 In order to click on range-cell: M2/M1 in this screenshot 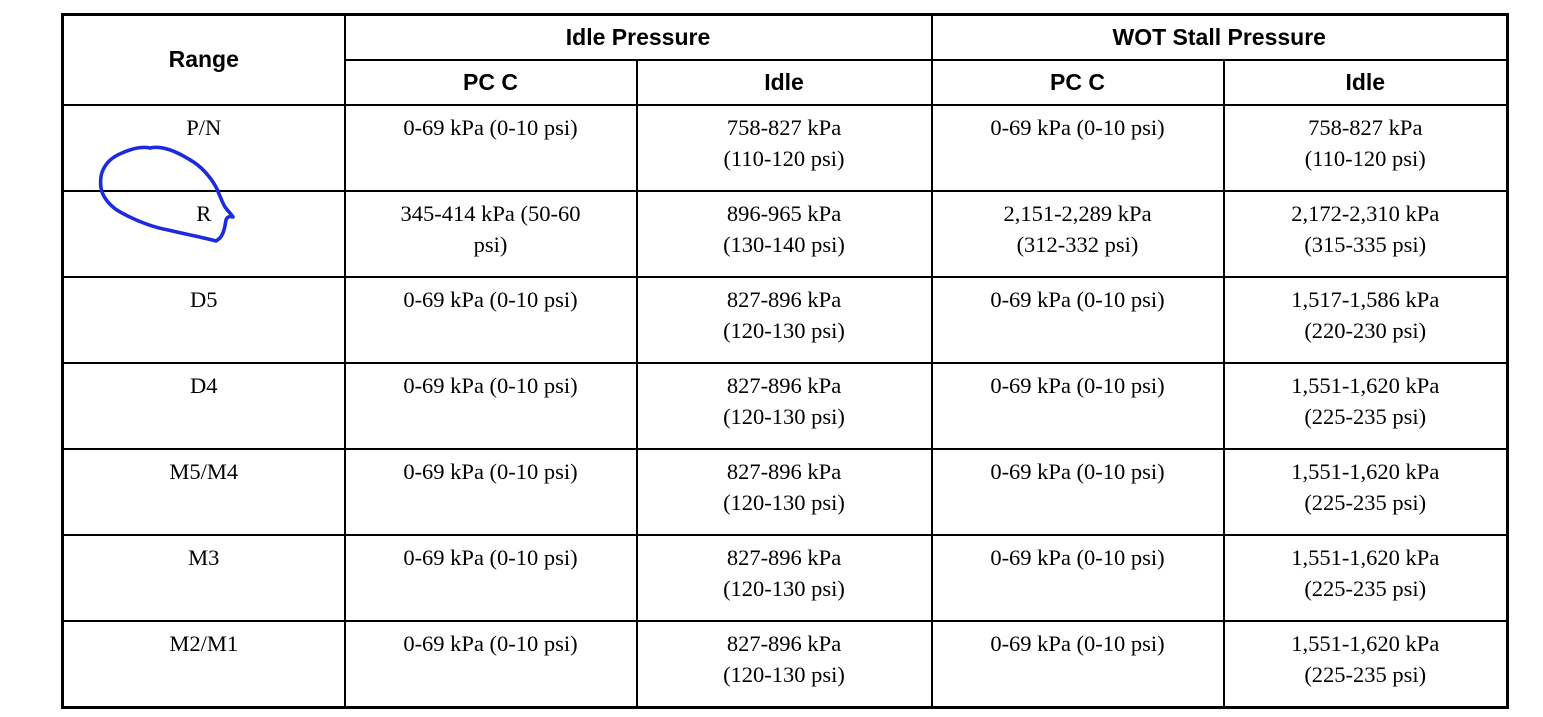, I will do `click(203, 663)`.